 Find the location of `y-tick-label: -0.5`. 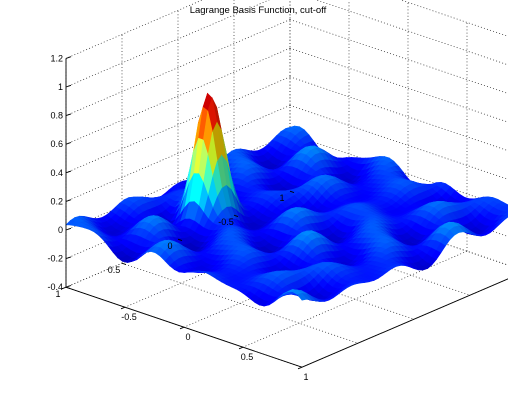

y-tick-label: -0.5 is located at coordinates (226, 222).